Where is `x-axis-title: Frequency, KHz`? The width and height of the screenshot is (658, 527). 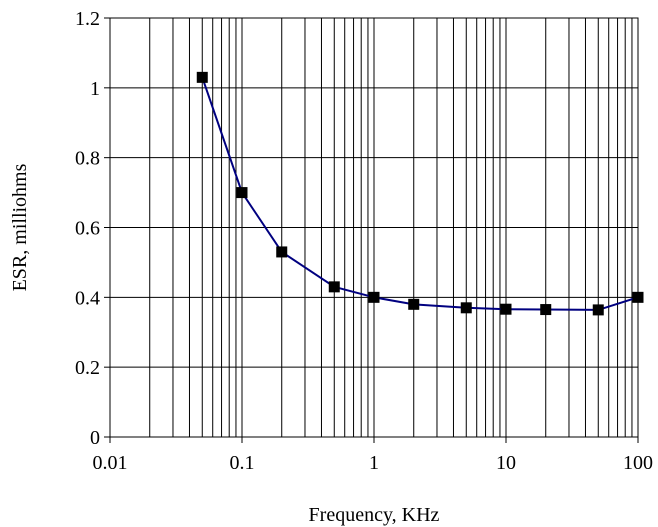
x-axis-title: Frequency, KHz is located at coordinates (374, 515).